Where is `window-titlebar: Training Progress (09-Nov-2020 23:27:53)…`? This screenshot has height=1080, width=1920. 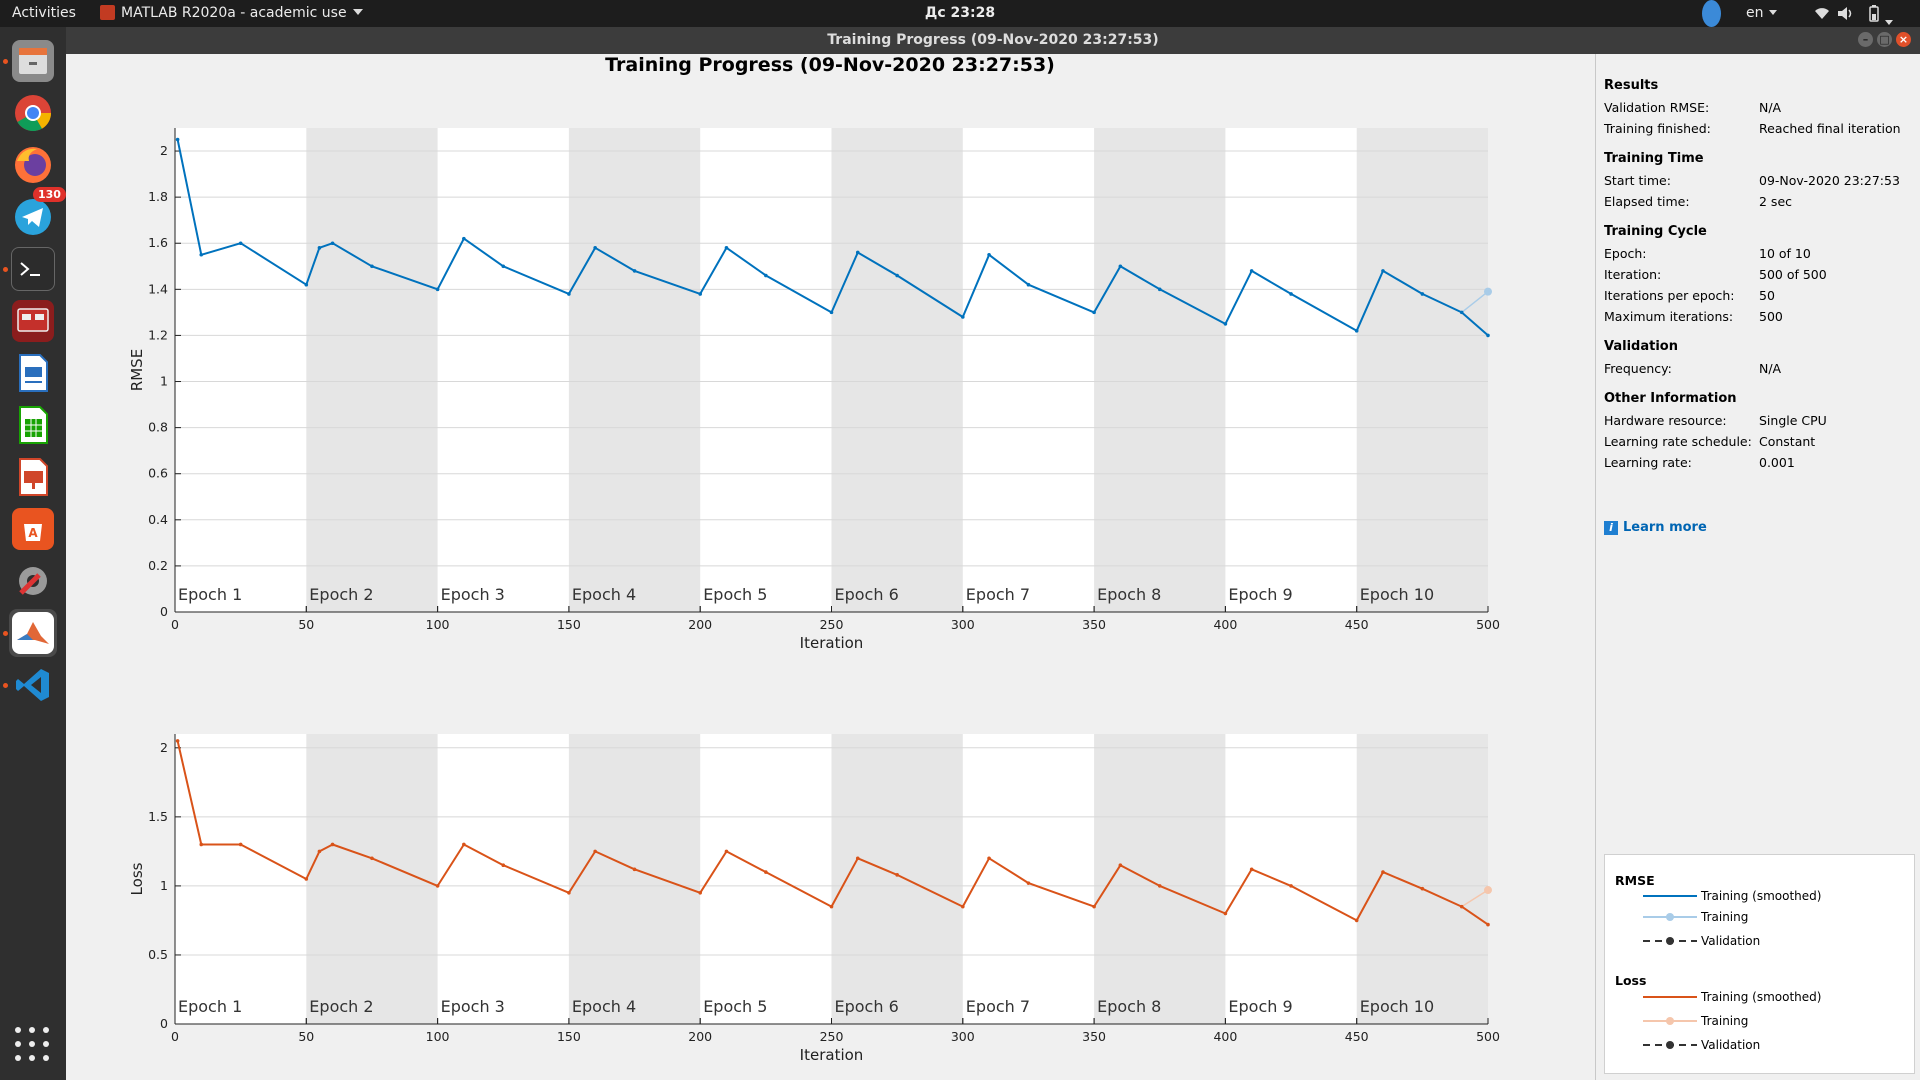 window-titlebar: Training Progress (09-Nov-2020 23:27:53)… is located at coordinates (993, 40).